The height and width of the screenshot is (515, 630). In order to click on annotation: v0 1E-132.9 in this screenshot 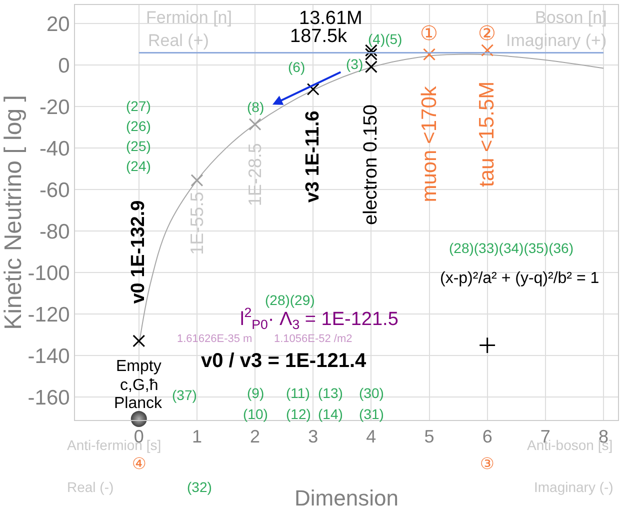, I will do `click(138, 252)`.